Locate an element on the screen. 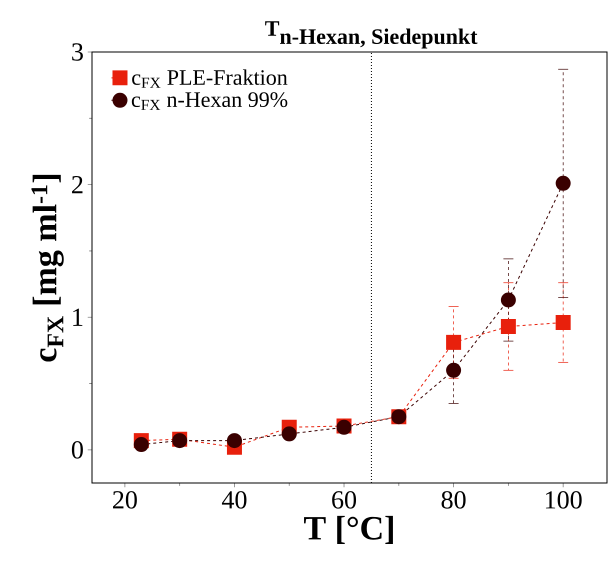 The image size is (609, 577). x-tick-label: 100 is located at coordinates (564, 500).